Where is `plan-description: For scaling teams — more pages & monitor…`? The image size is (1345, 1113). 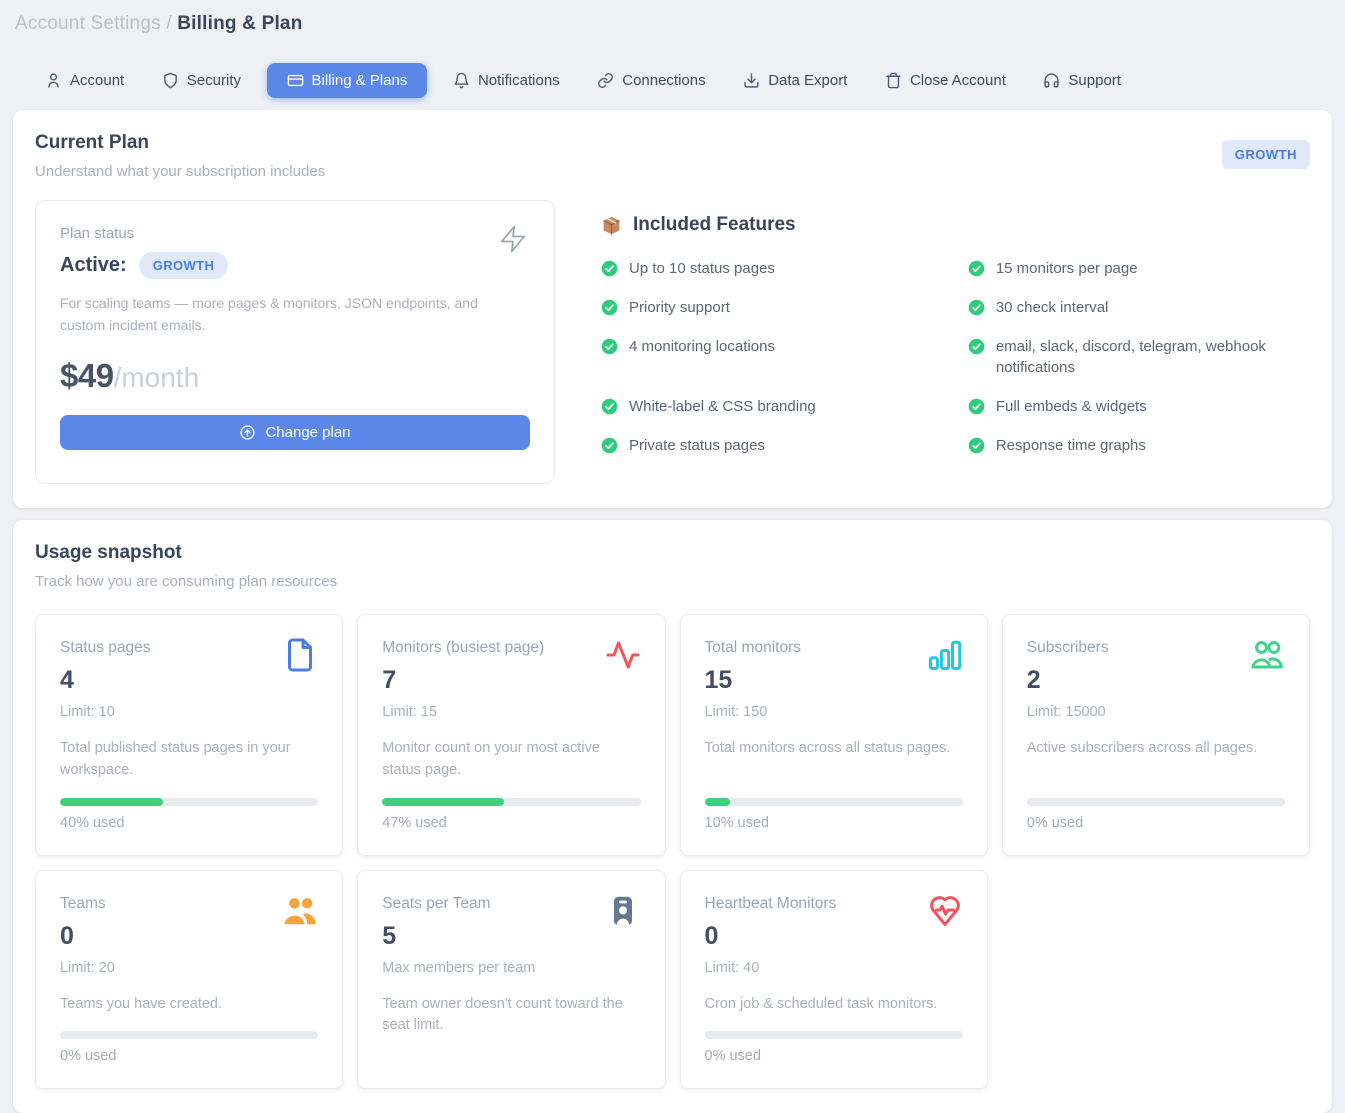 plan-description: For scaling teams — more pages & monitor… is located at coordinates (269, 314).